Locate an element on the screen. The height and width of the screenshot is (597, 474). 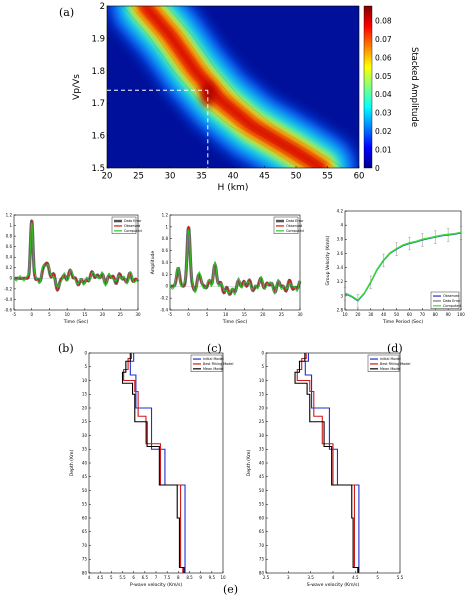
x-tick-label: 90 is located at coordinates (449, 314).